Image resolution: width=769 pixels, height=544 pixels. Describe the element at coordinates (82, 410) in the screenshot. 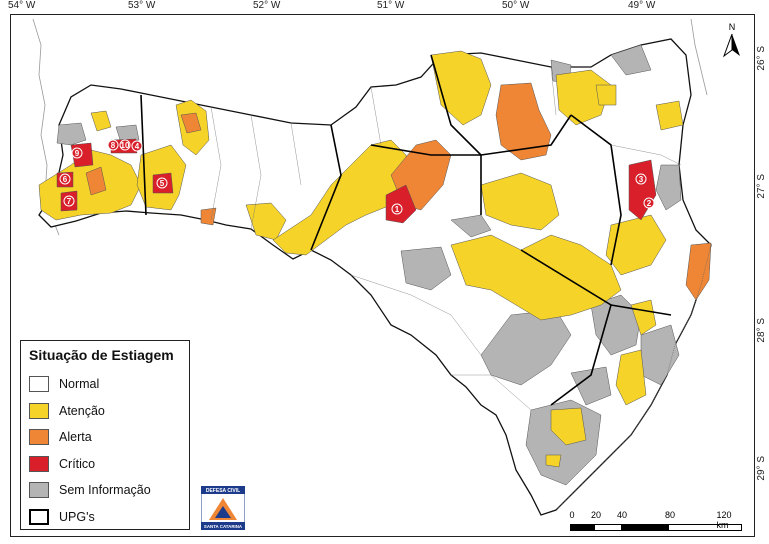

I see `legend-label: Atenção` at that location.